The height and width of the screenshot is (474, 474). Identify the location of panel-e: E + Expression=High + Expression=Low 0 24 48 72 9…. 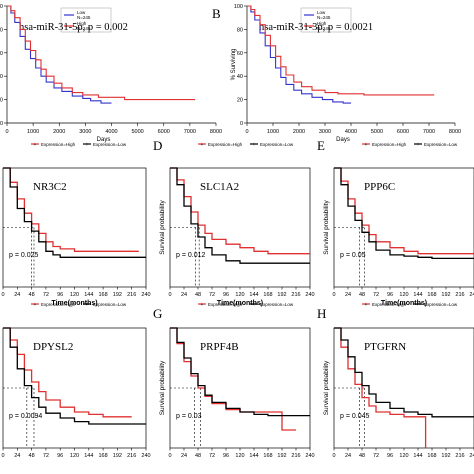
(395, 222).